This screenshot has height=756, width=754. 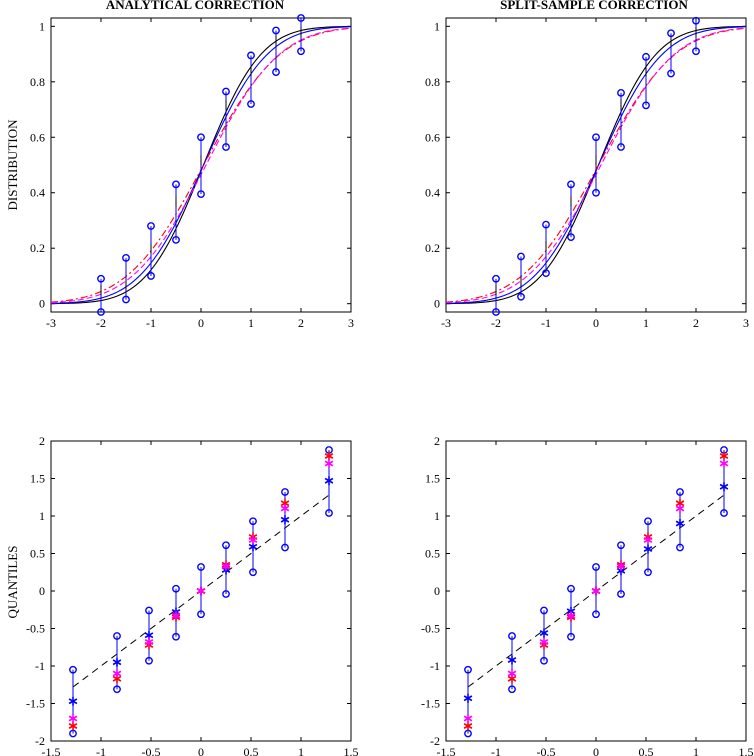 What do you see at coordinates (195, 6) in the screenshot?
I see `panel-title-analytical: ANALYTICAL CORRECTION` at bounding box center [195, 6].